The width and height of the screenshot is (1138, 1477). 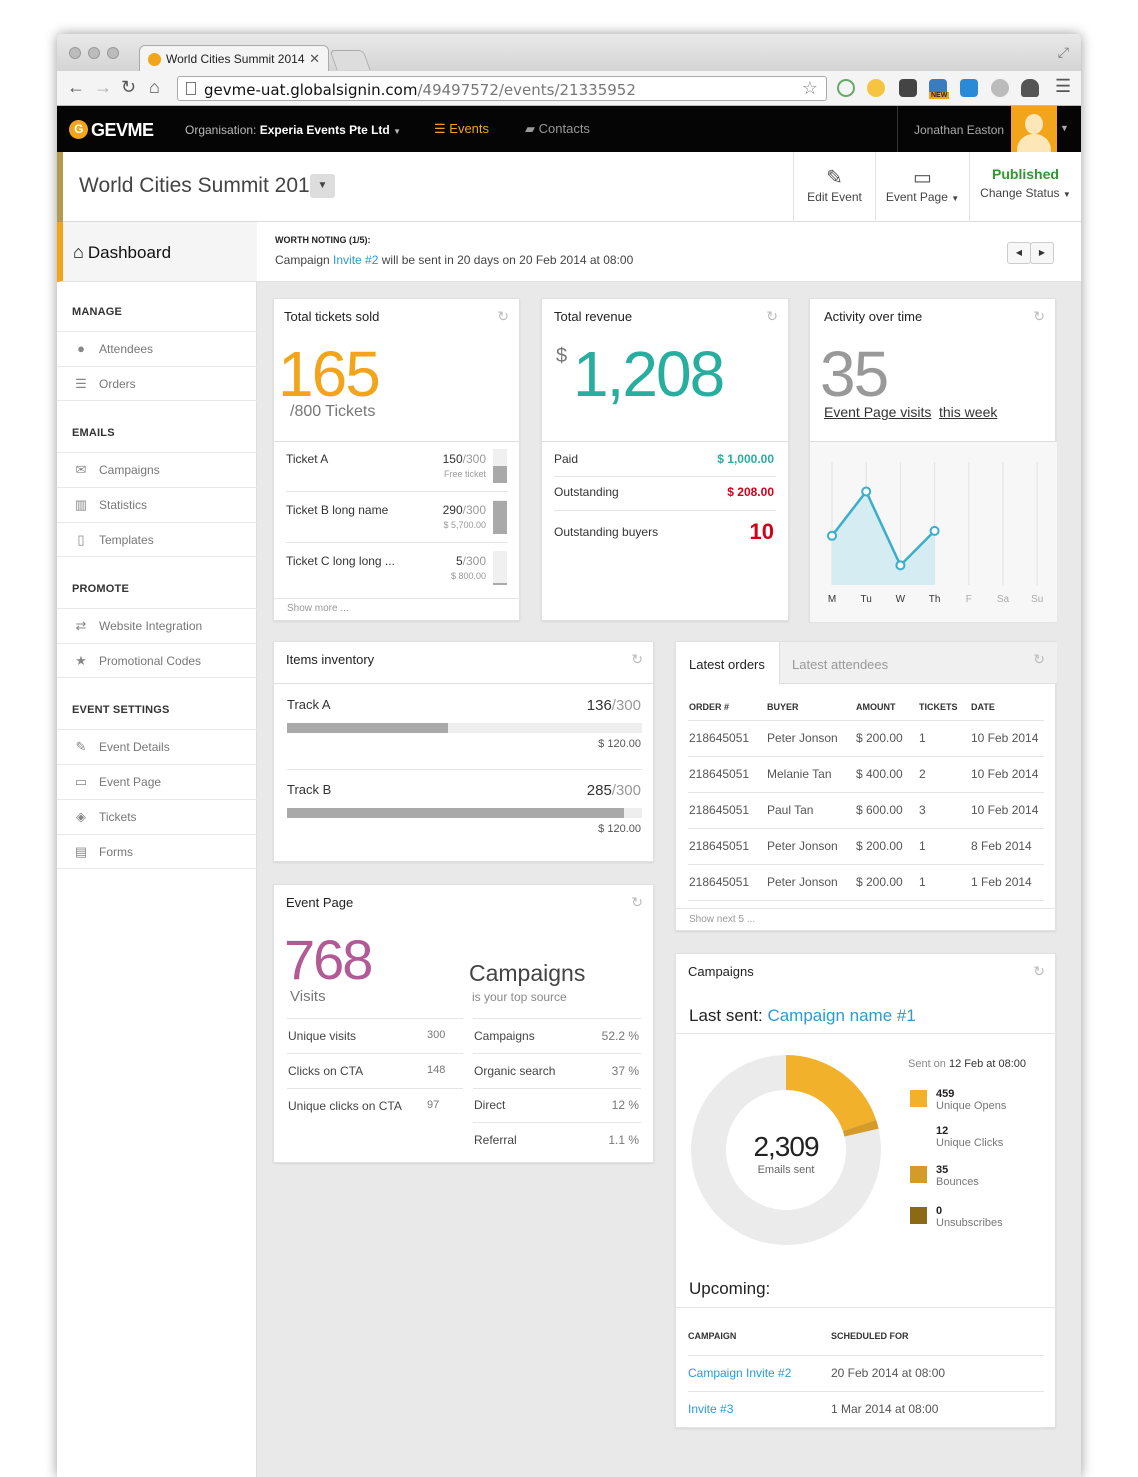 What do you see at coordinates (969, 88) in the screenshot?
I see `photo-extension-icon` at bounding box center [969, 88].